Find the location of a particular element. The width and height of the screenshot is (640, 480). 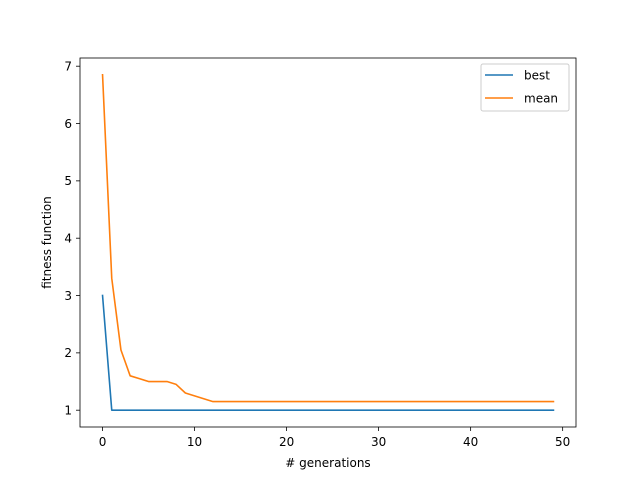

y-axis-label: fitness function is located at coordinates (47, 242).